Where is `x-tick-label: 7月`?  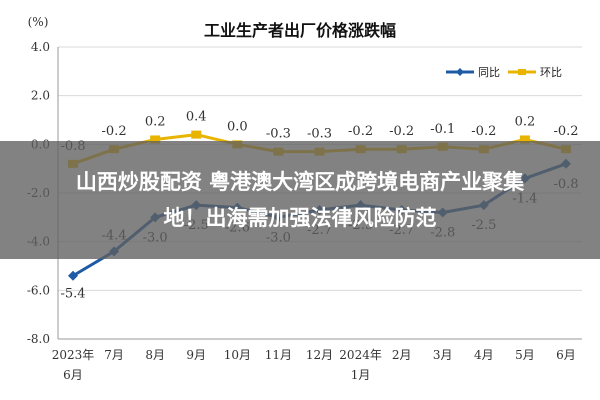 x-tick-label: 7月 is located at coordinates (114, 355).